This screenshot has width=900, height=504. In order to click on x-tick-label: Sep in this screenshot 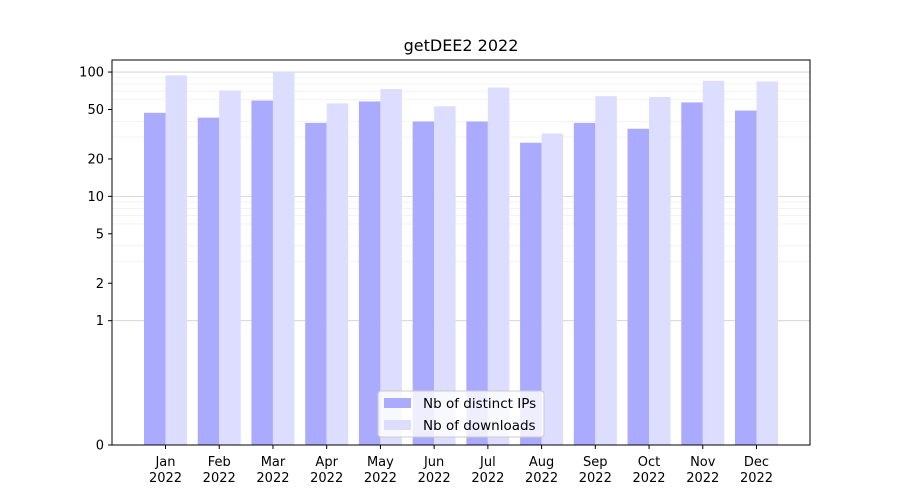, I will do `click(595, 462)`.